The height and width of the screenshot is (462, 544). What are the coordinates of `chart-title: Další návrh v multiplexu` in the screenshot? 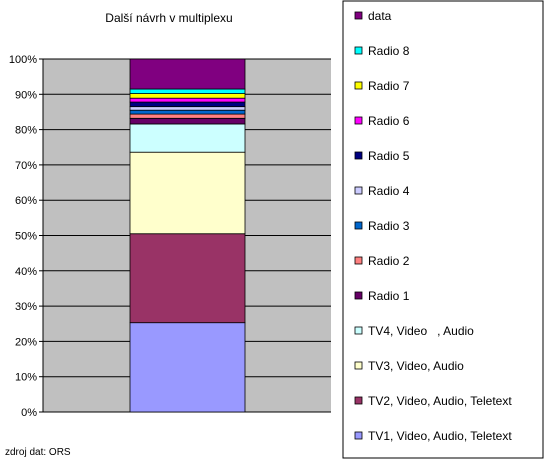 It's located at (168, 18).